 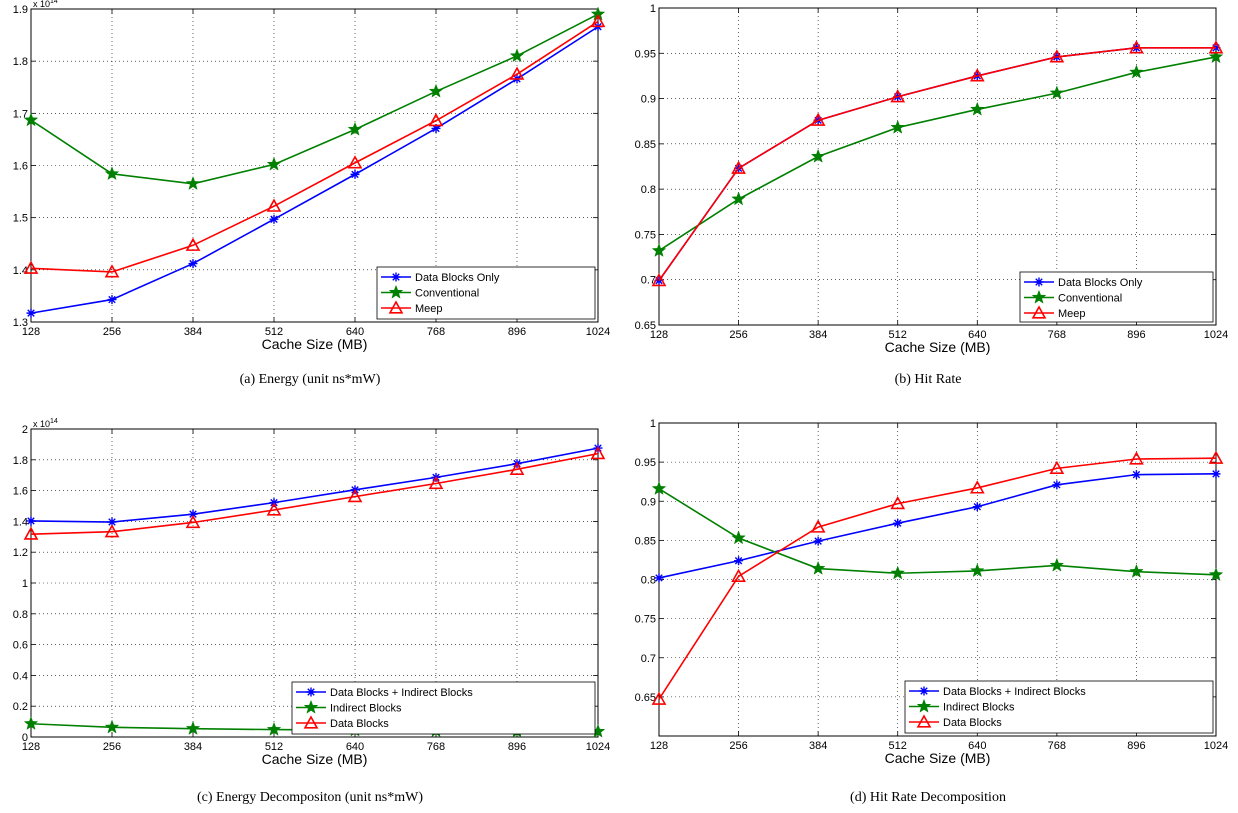 I want to click on legend-label: Data Blocks + Indirect Blocks, so click(x=1014, y=692).